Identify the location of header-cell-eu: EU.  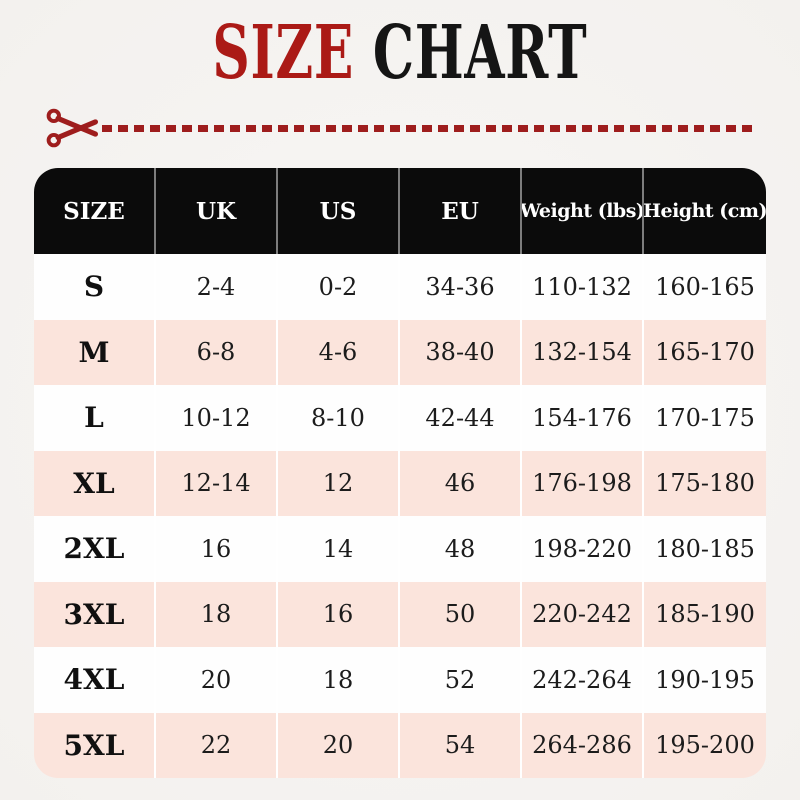
(461, 211).